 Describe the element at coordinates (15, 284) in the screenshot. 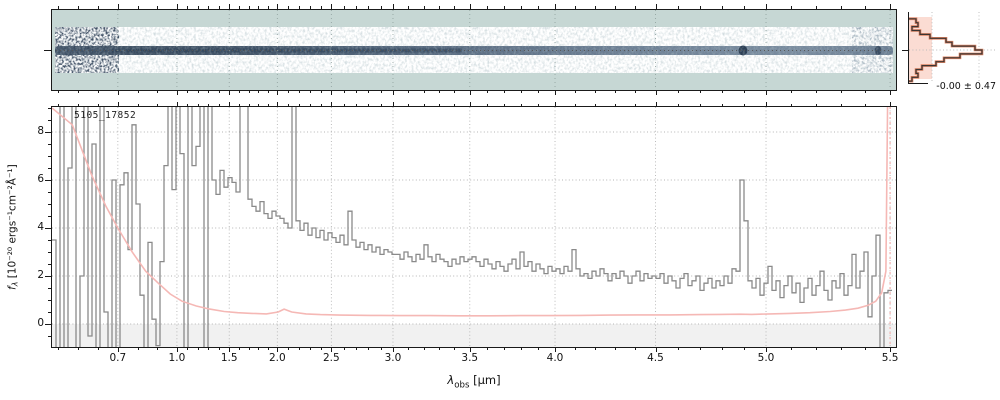

I see `y-axis-symbol-sub: λ` at that location.